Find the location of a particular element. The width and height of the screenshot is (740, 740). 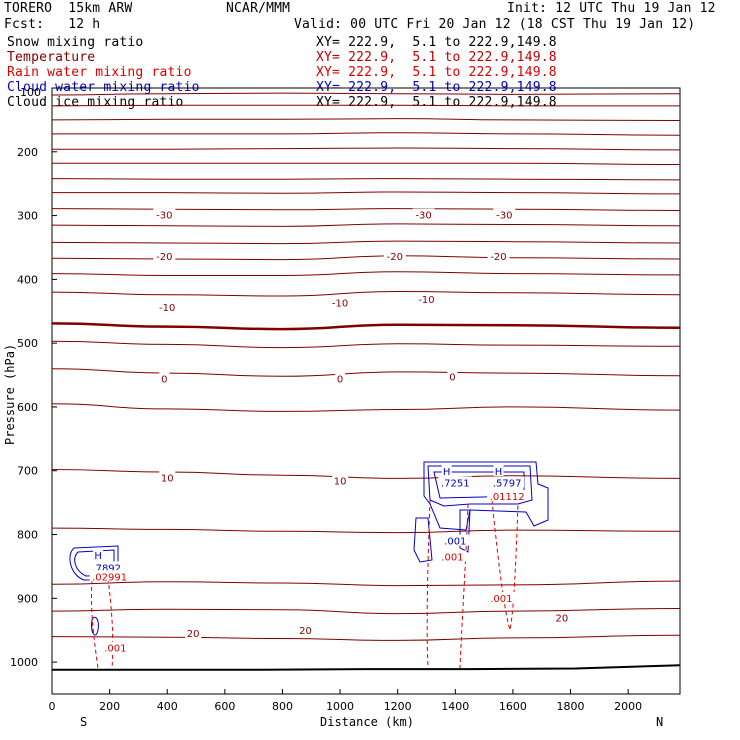

y-axis-ticks: 1000 900 800 700 600 500 400 300 200 is located at coordinates (33, 407).